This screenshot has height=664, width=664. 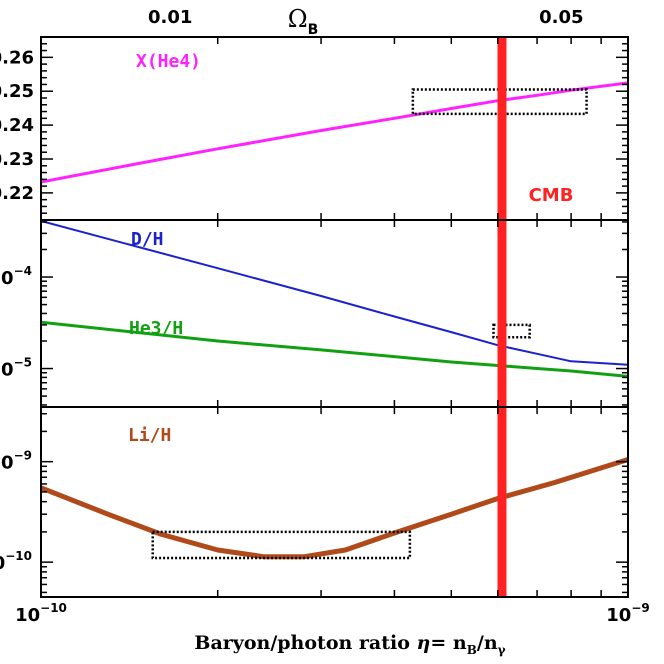 I want to click on x-axis-title: Baryon/photon ratio η= nB/nγ, so click(x=349, y=644).